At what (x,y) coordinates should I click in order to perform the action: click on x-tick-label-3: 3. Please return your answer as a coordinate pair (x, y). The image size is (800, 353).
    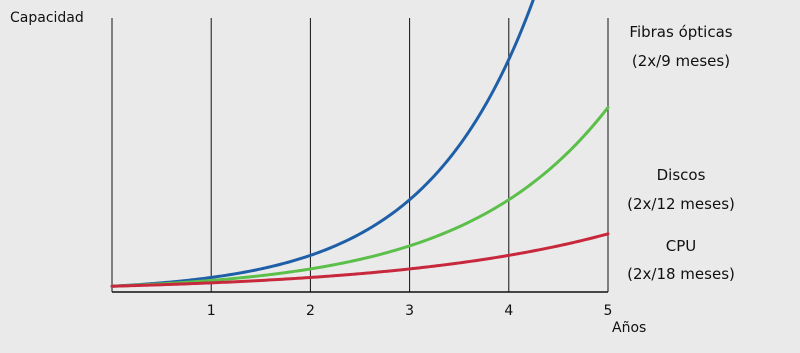
    Looking at the image, I should click on (409, 311).